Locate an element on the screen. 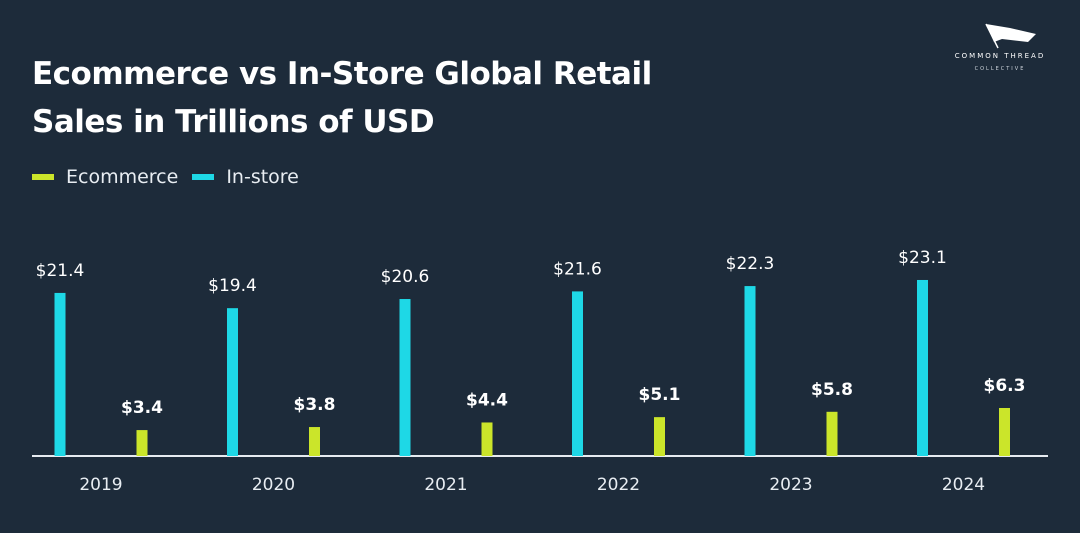  title-line-2: Sales in Trillions of USD is located at coordinates (233, 122).